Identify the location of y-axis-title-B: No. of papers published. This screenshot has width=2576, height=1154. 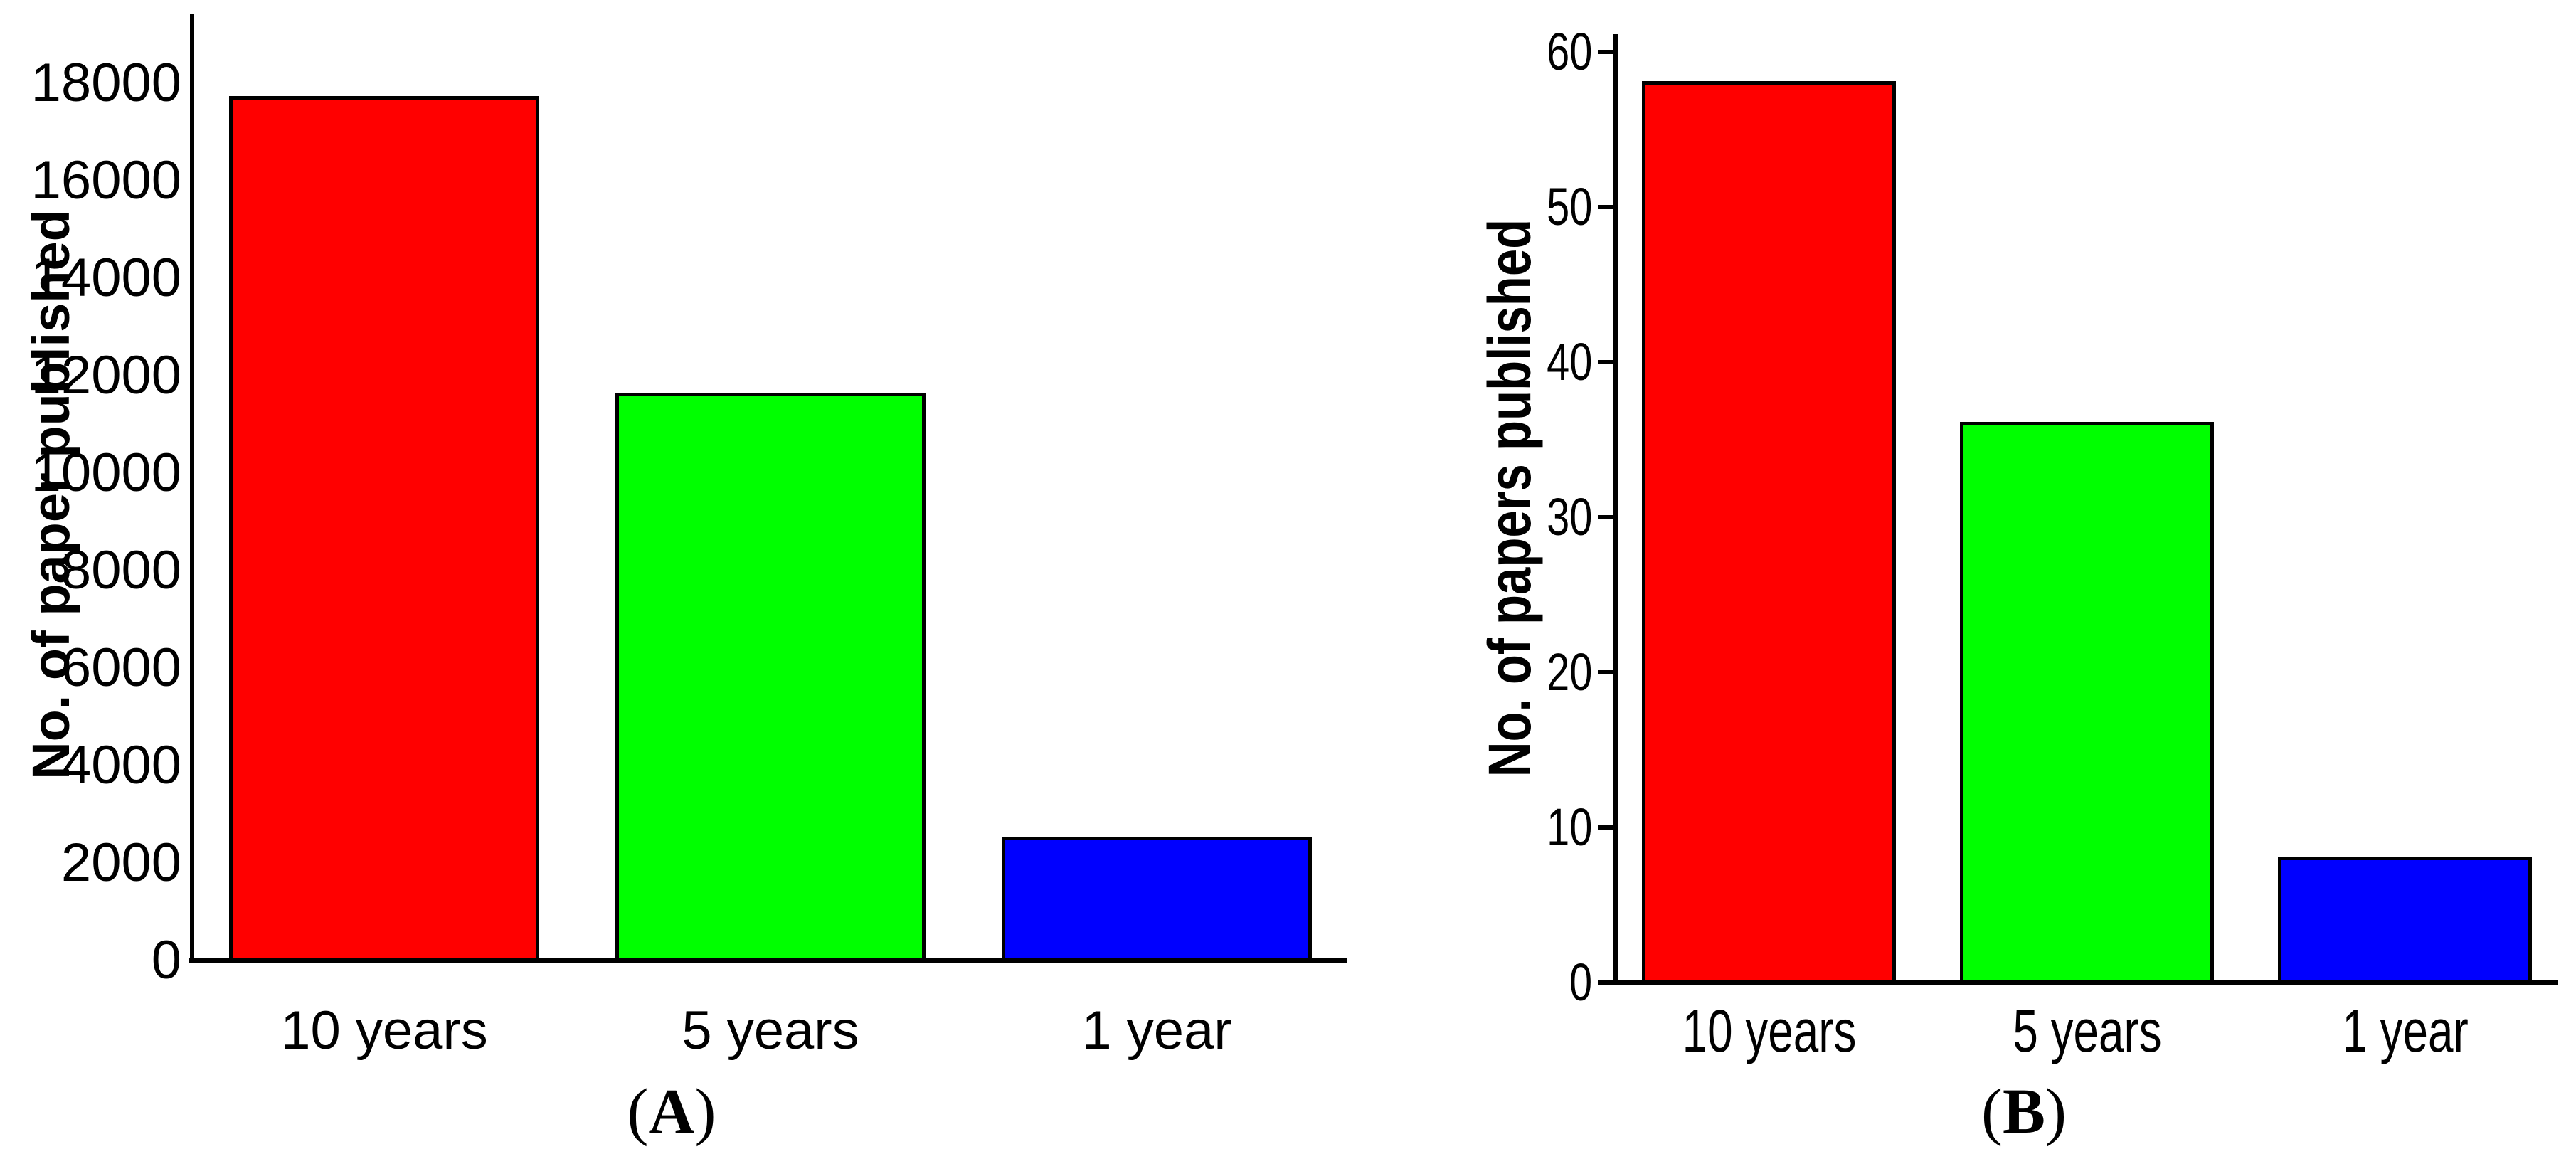
(1509, 498).